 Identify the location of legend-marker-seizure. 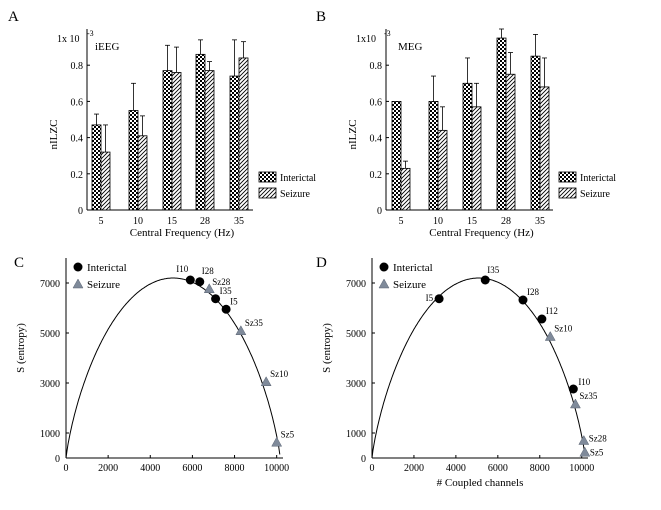
(384, 283).